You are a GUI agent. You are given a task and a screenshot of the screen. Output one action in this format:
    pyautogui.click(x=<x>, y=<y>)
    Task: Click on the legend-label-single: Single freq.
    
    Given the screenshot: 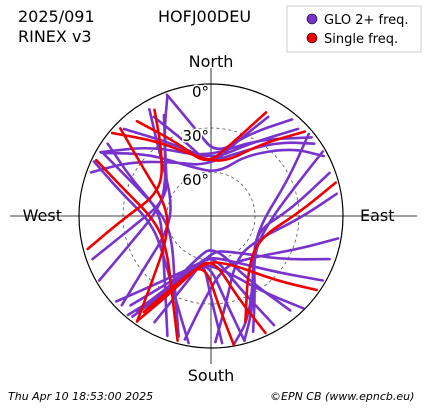 What is the action you would take?
    pyautogui.click(x=361, y=39)
    